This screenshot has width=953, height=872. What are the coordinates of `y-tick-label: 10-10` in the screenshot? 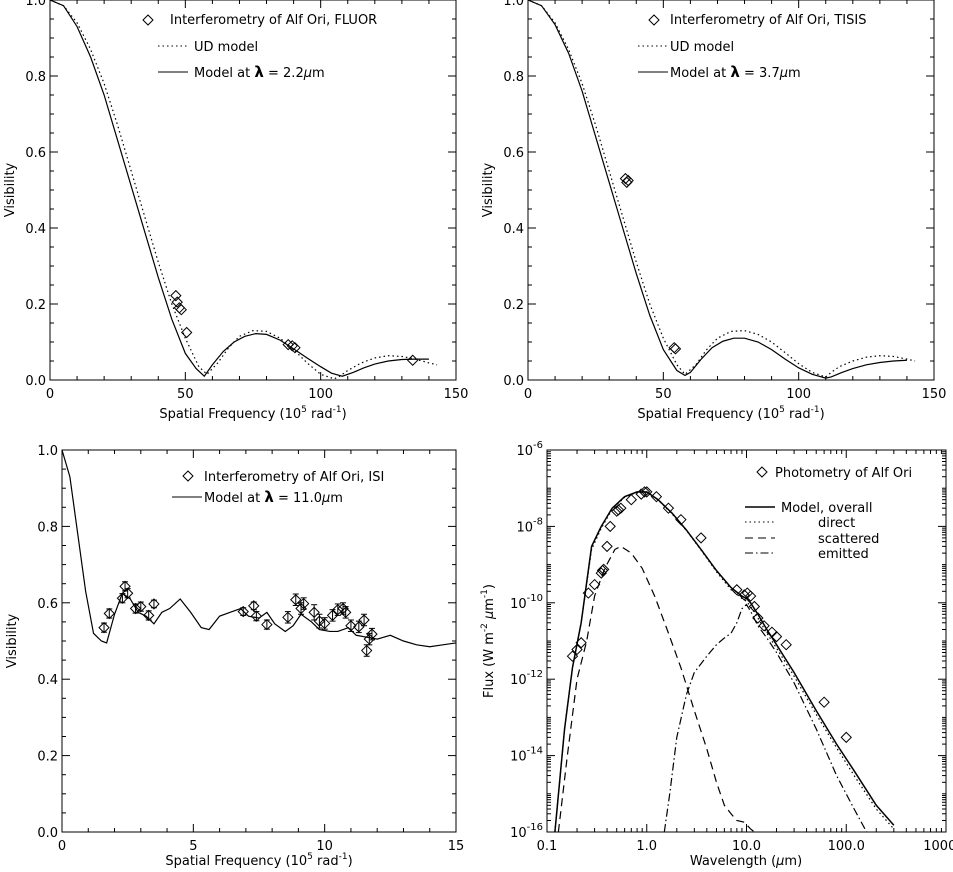 It's located at (526, 602).